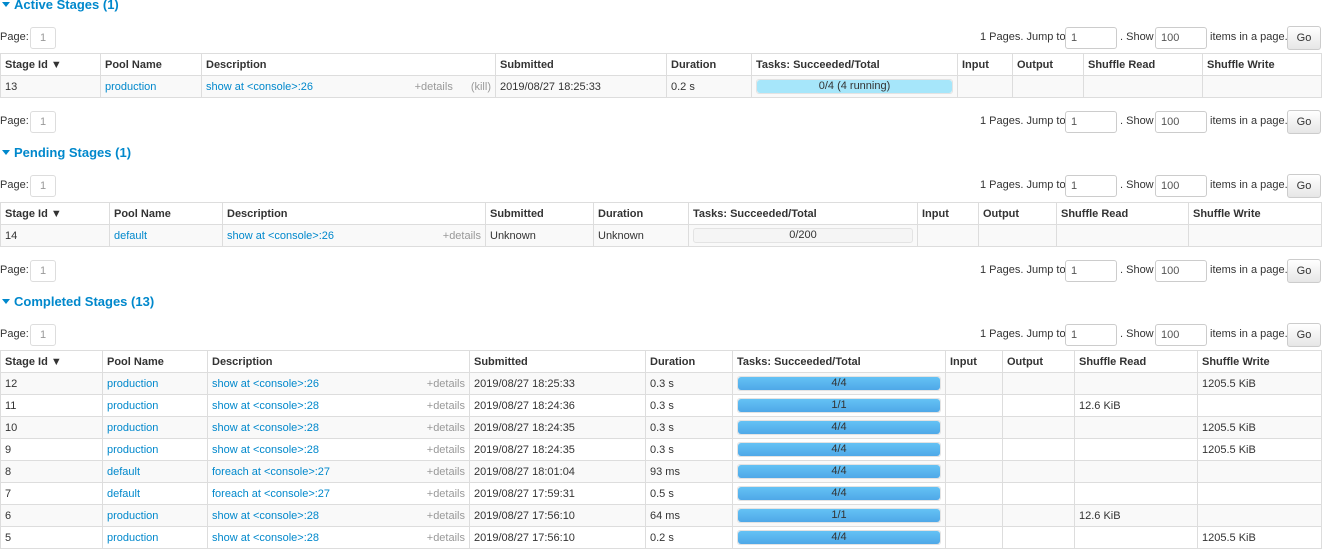  I want to click on submitted-cell: 2019/08/27 18:24:35, so click(557, 449).